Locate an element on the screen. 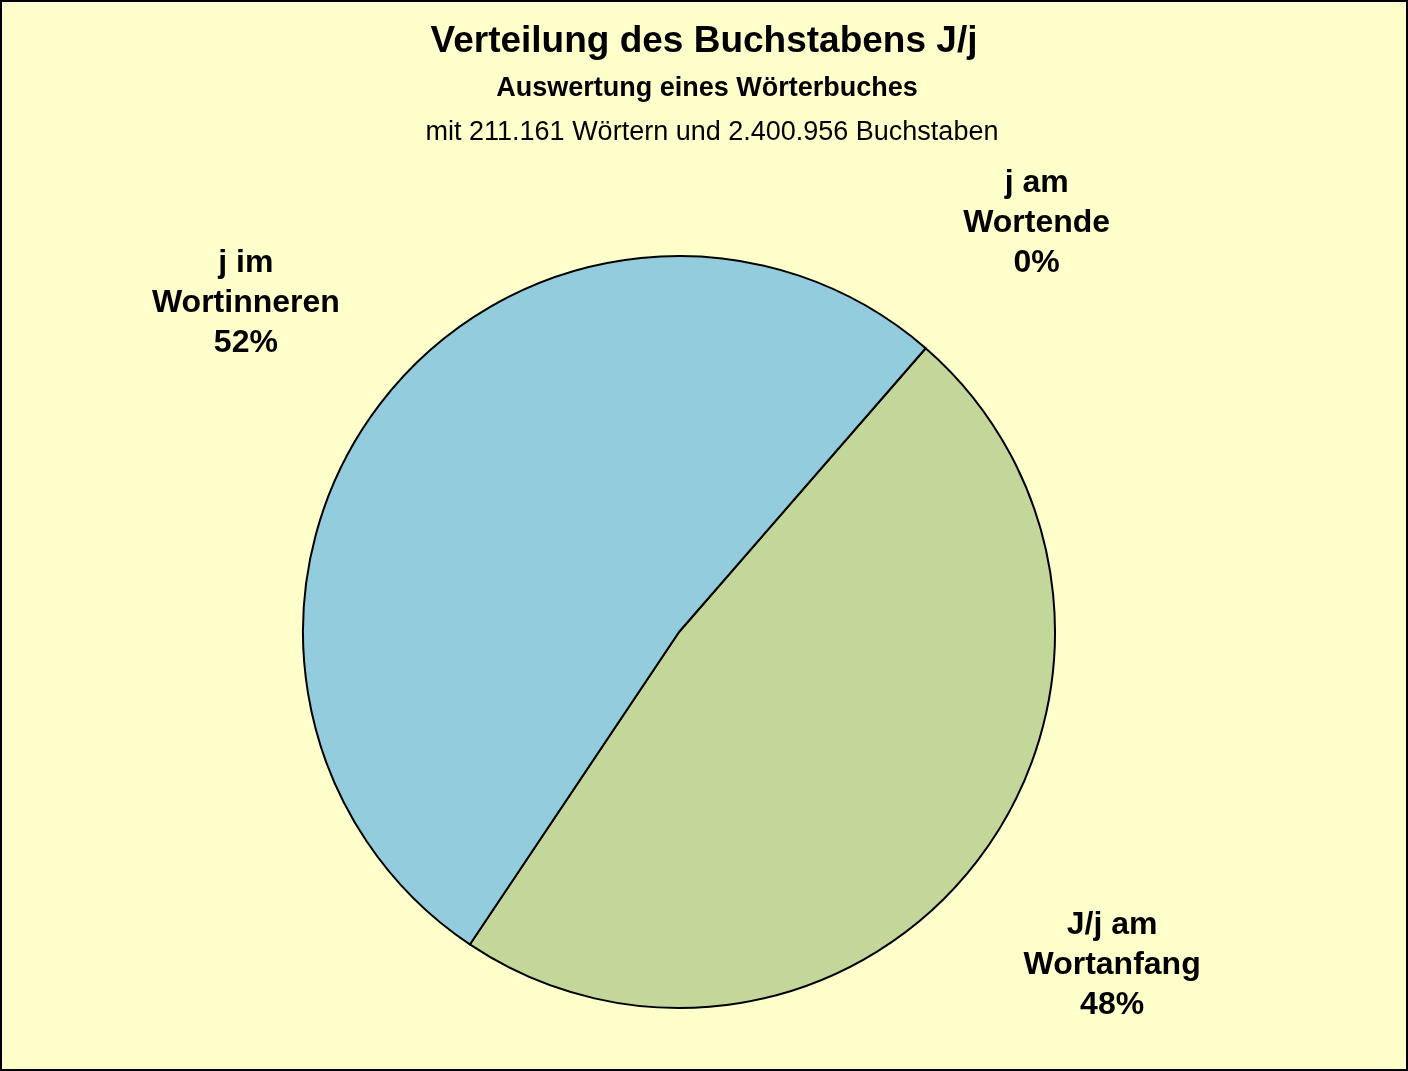  slice-label: J/j am Wortanfang is located at coordinates (1112, 943).